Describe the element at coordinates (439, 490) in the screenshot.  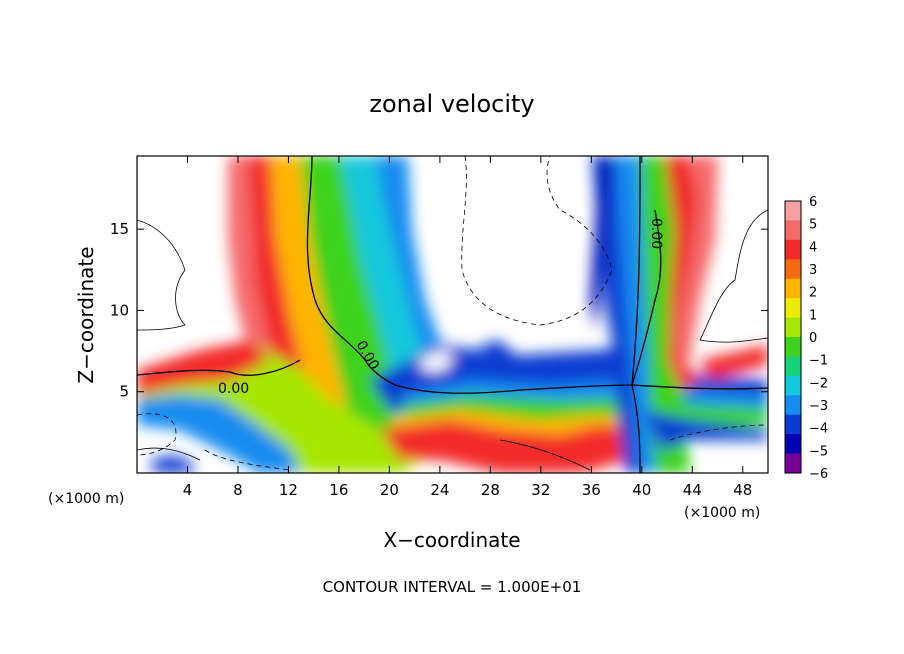
I see `x-tick-label: 24` at that location.